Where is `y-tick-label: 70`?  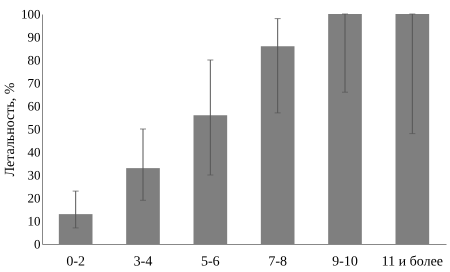
y-tick-label: 70 is located at coordinates (34, 83).